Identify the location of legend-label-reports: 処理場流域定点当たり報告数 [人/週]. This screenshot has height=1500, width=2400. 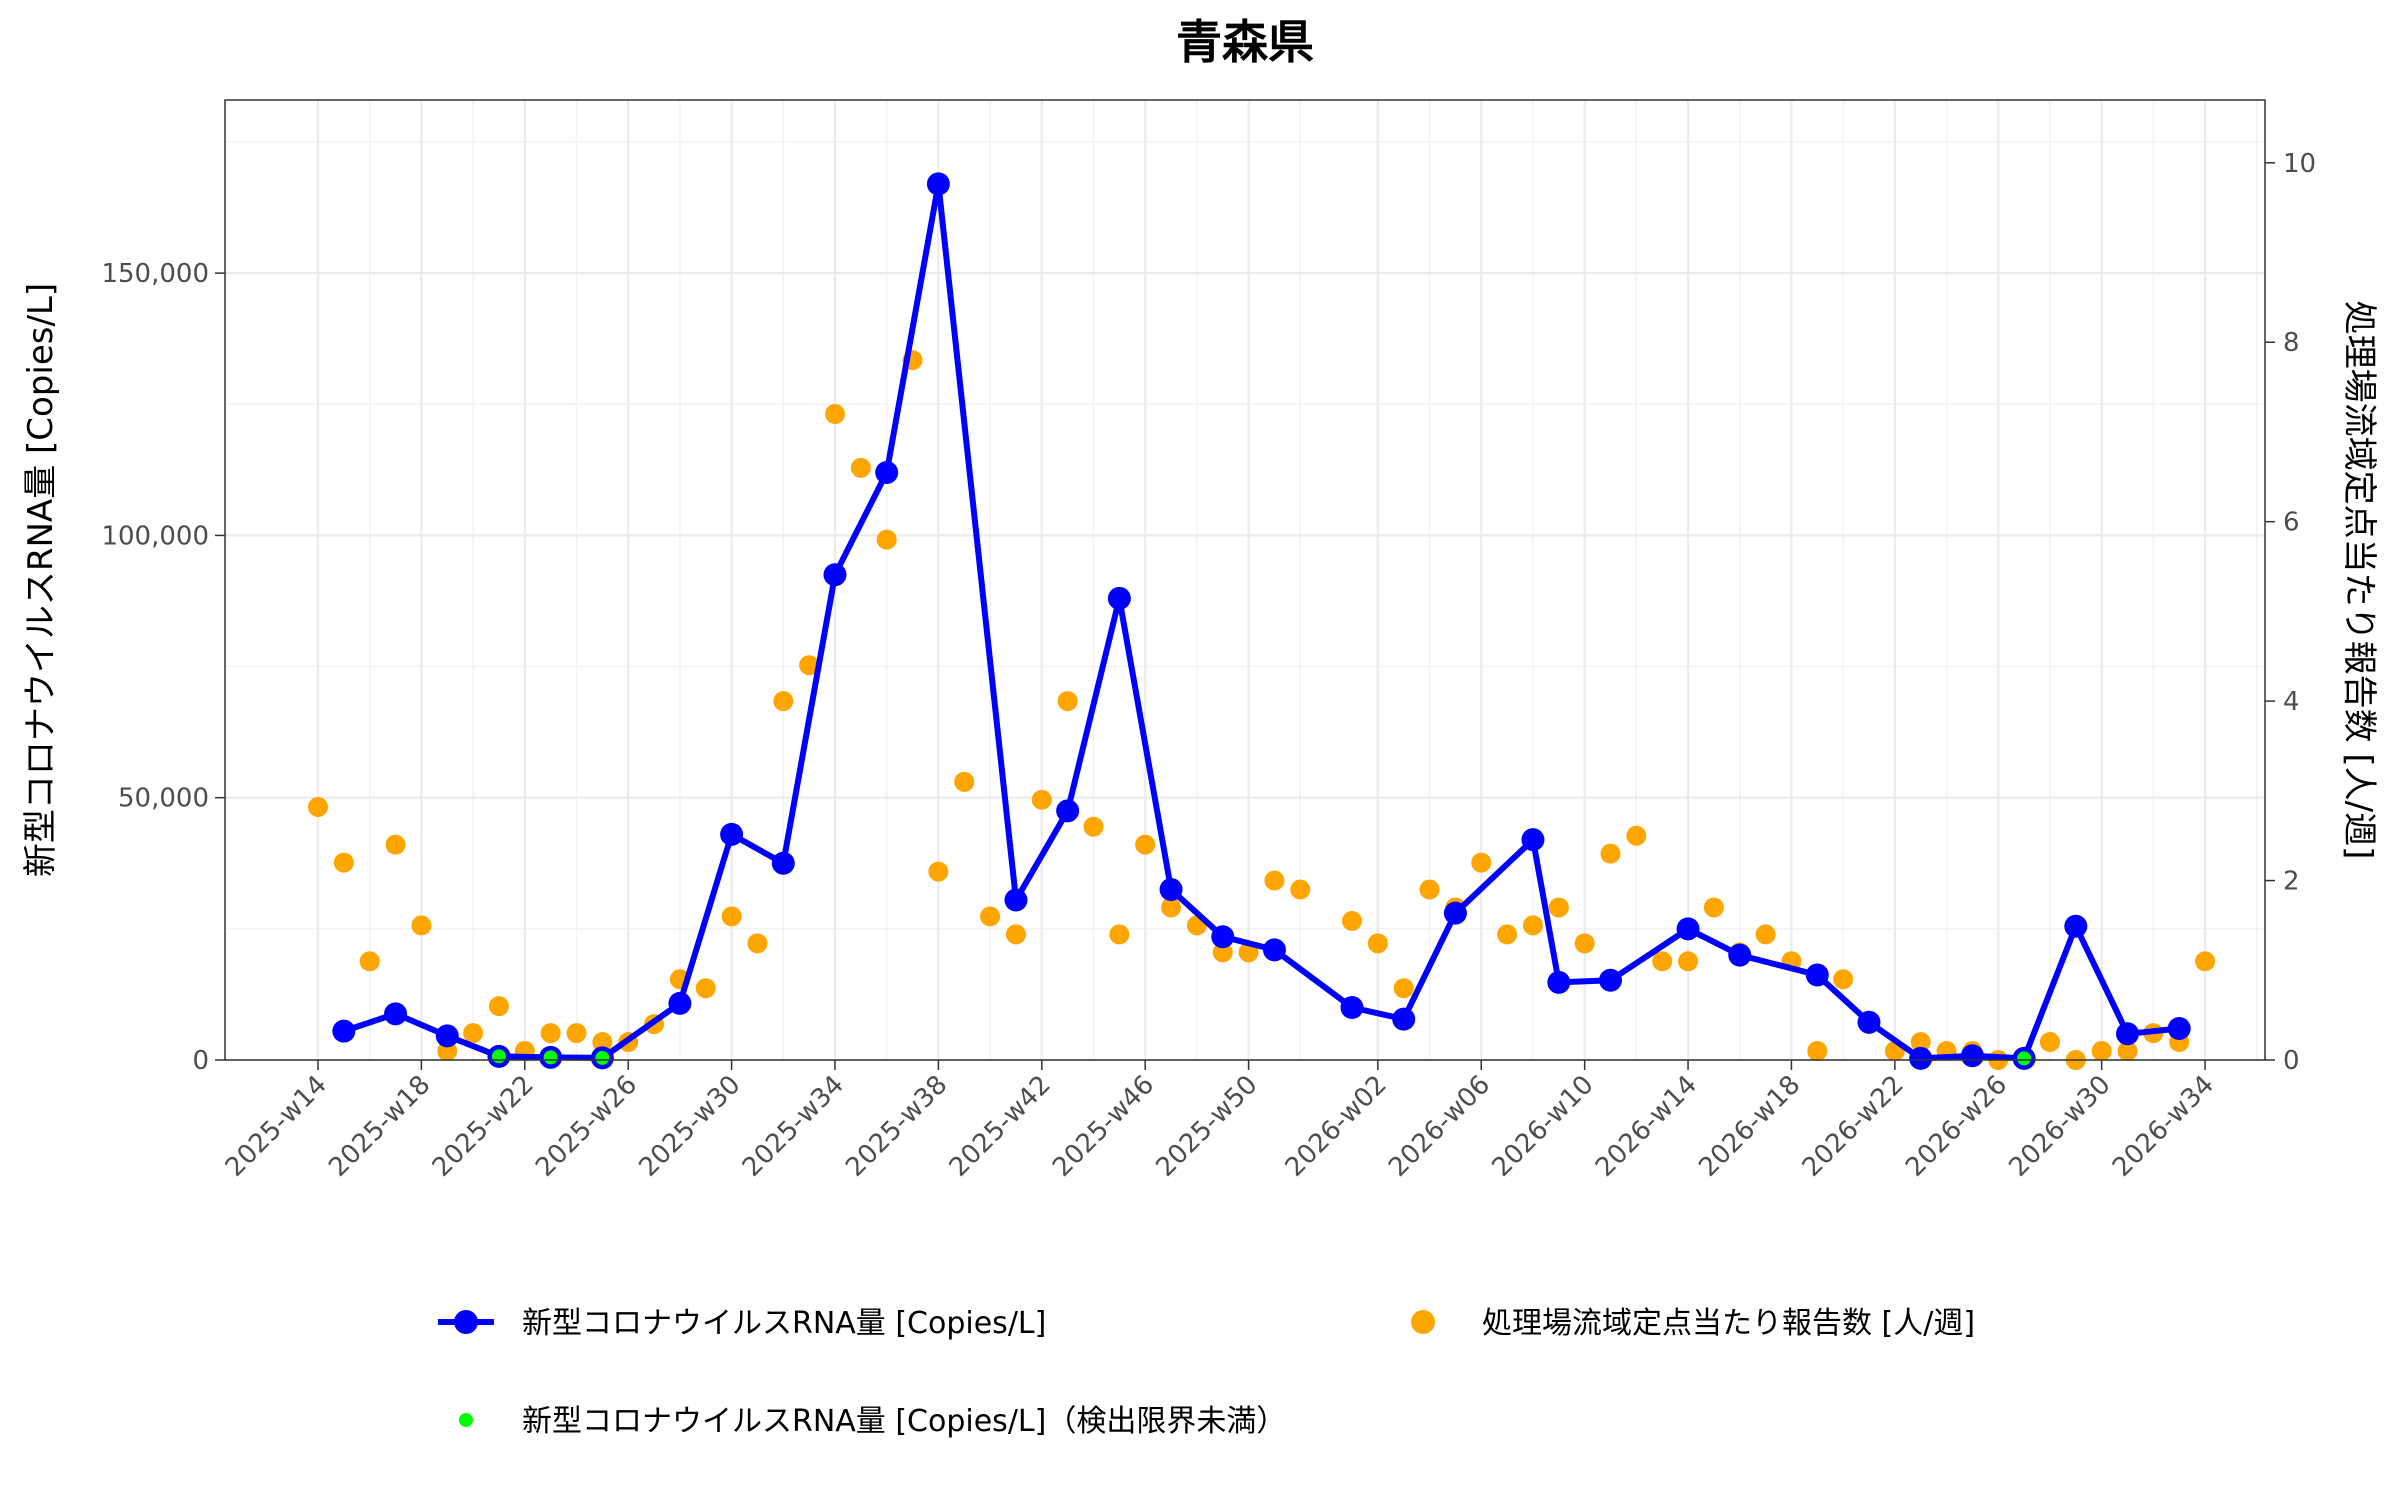
(1728, 1323).